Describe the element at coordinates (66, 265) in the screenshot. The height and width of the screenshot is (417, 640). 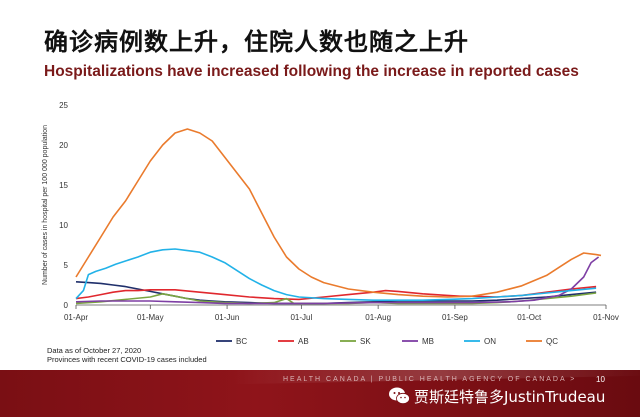
I see `y-tick-label: 5` at that location.